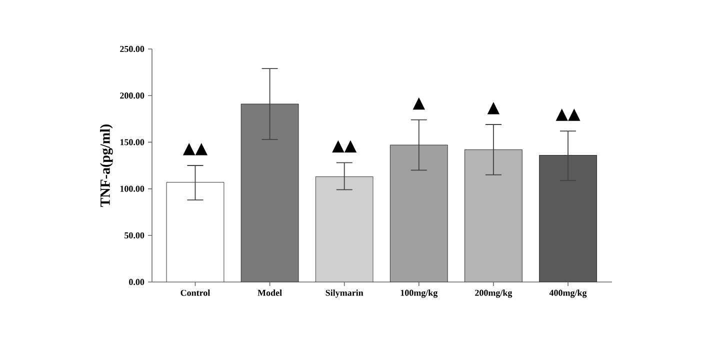 The width and height of the screenshot is (702, 351). I want to click on y-tick-label: 0.00, so click(136, 282).